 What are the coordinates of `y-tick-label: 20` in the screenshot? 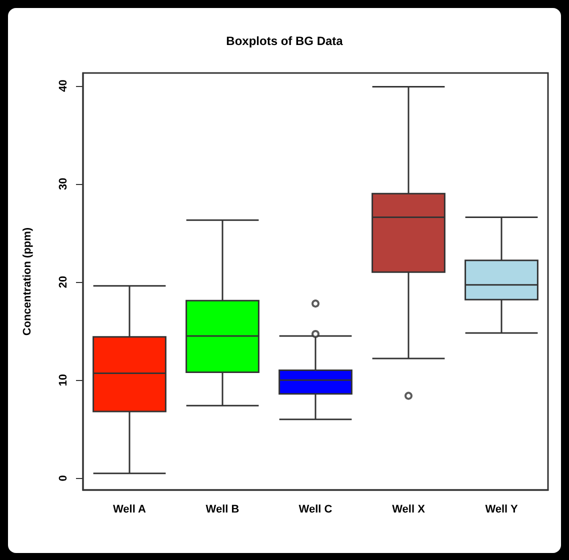 It's located at (64, 282).